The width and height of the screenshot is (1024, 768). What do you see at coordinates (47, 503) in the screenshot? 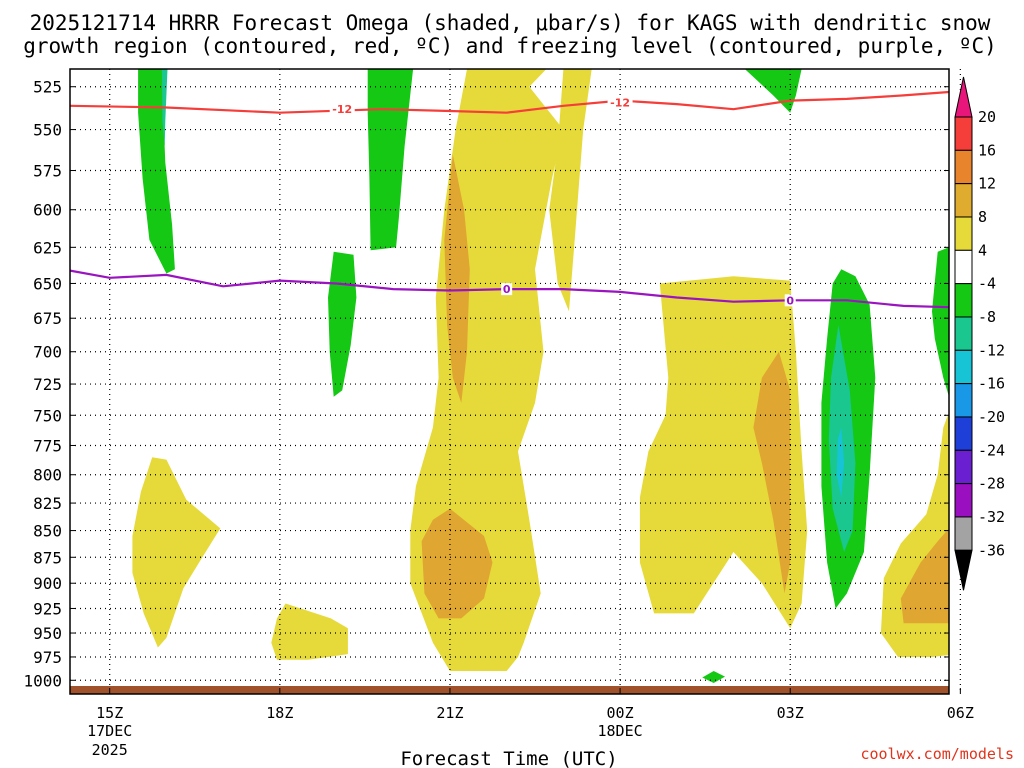
I see `y-tick-label-825: 825` at bounding box center [47, 503].